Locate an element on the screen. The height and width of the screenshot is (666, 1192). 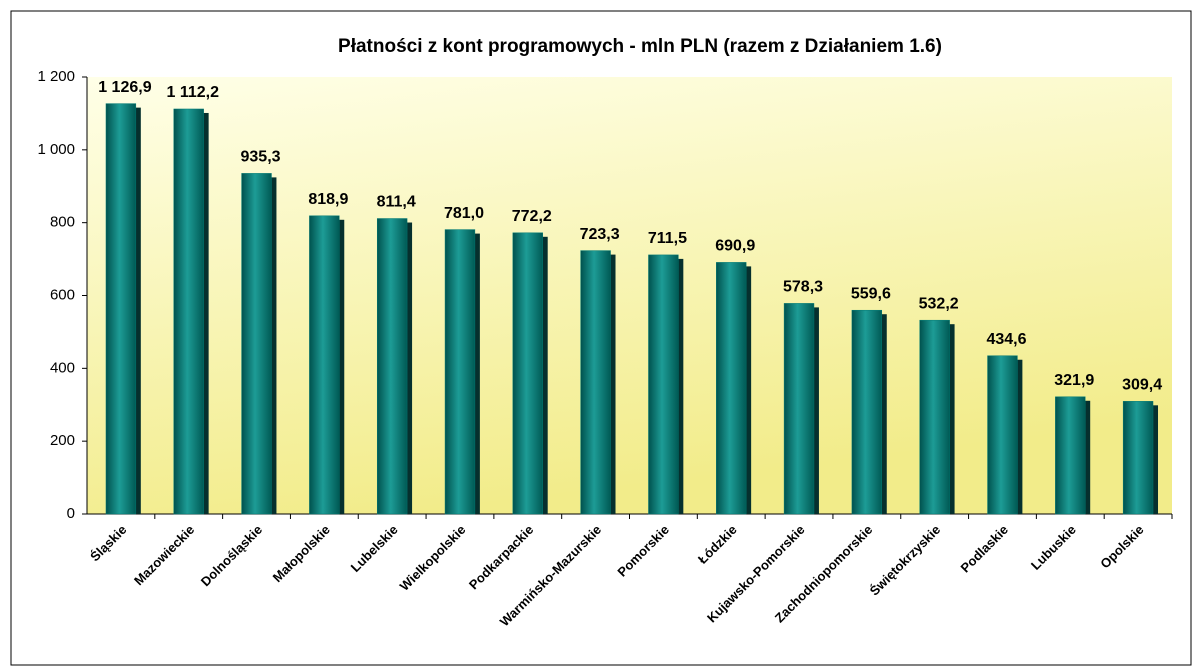
value-label: 1 112,2 is located at coordinates (192, 92).